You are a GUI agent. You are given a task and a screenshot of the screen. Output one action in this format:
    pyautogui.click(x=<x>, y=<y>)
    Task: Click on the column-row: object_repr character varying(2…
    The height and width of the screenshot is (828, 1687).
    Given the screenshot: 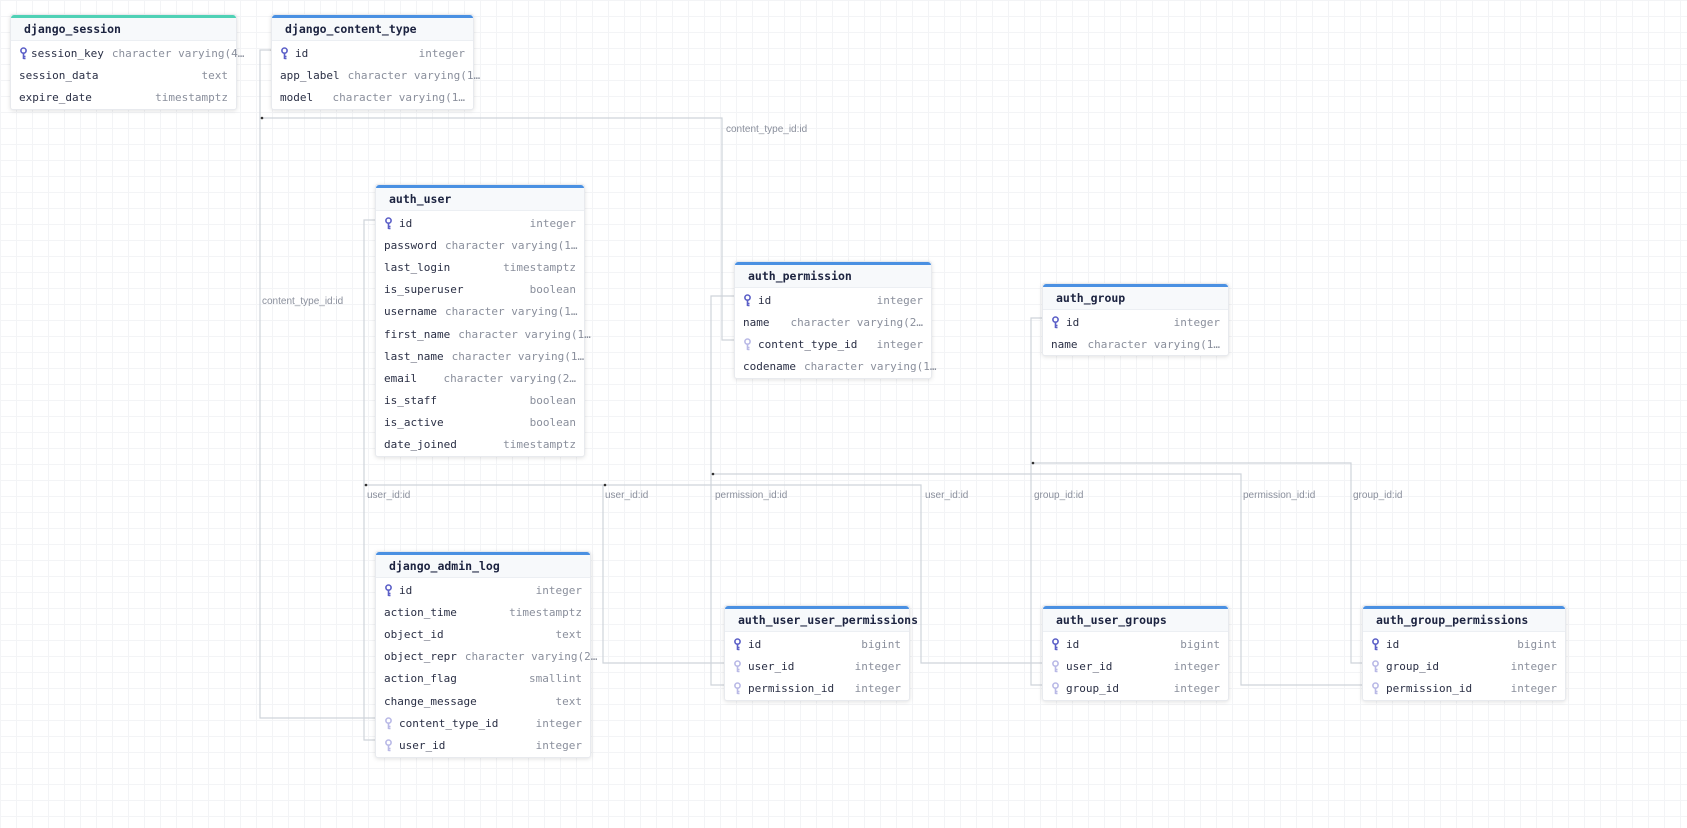 What is the action you would take?
    pyautogui.click(x=486, y=657)
    